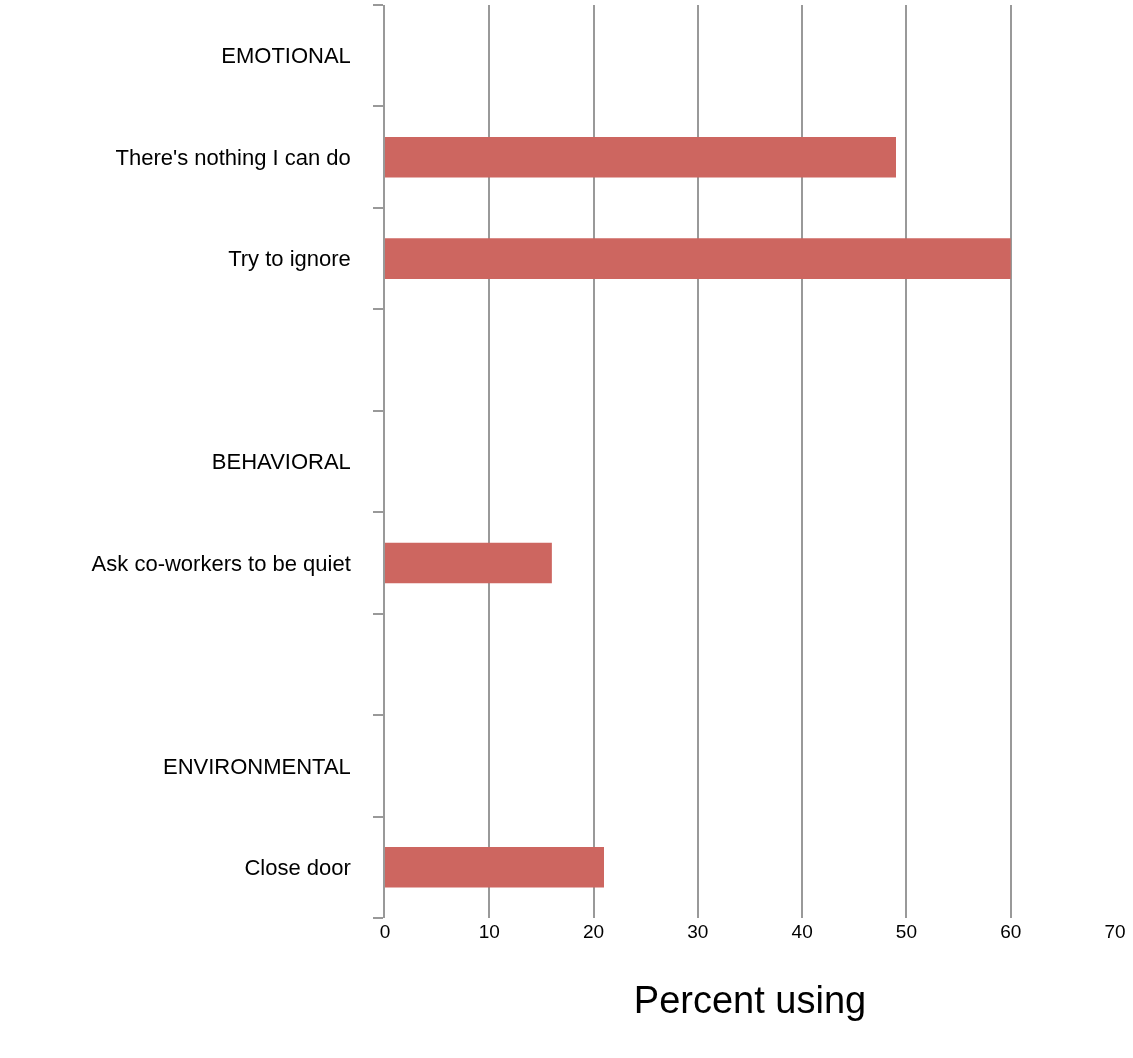  What do you see at coordinates (233, 157) in the screenshot?
I see `y-tick-label: There's nothing I can do` at bounding box center [233, 157].